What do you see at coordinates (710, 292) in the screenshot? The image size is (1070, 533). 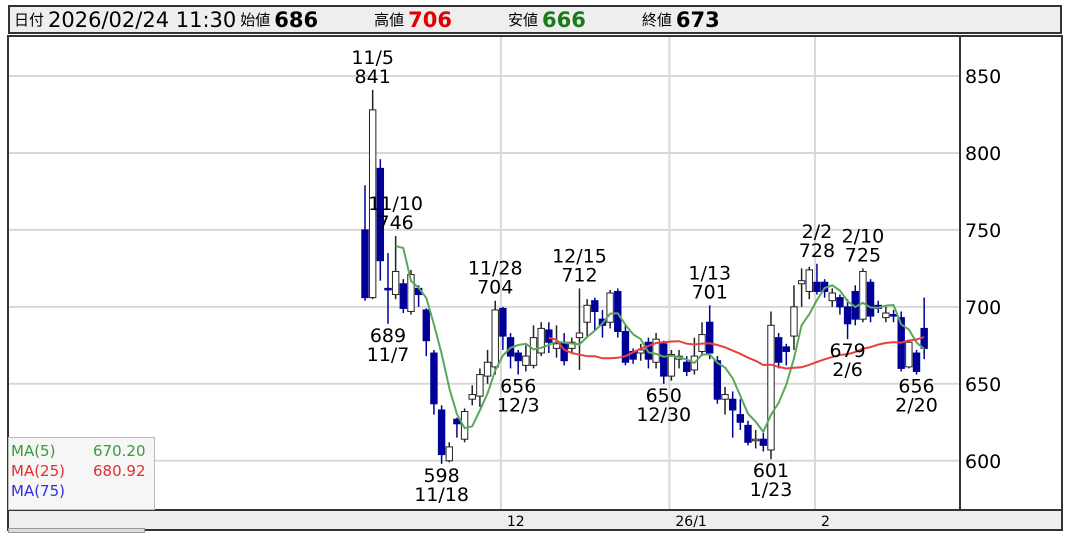 I see `annotation-value: 701` at bounding box center [710, 292].